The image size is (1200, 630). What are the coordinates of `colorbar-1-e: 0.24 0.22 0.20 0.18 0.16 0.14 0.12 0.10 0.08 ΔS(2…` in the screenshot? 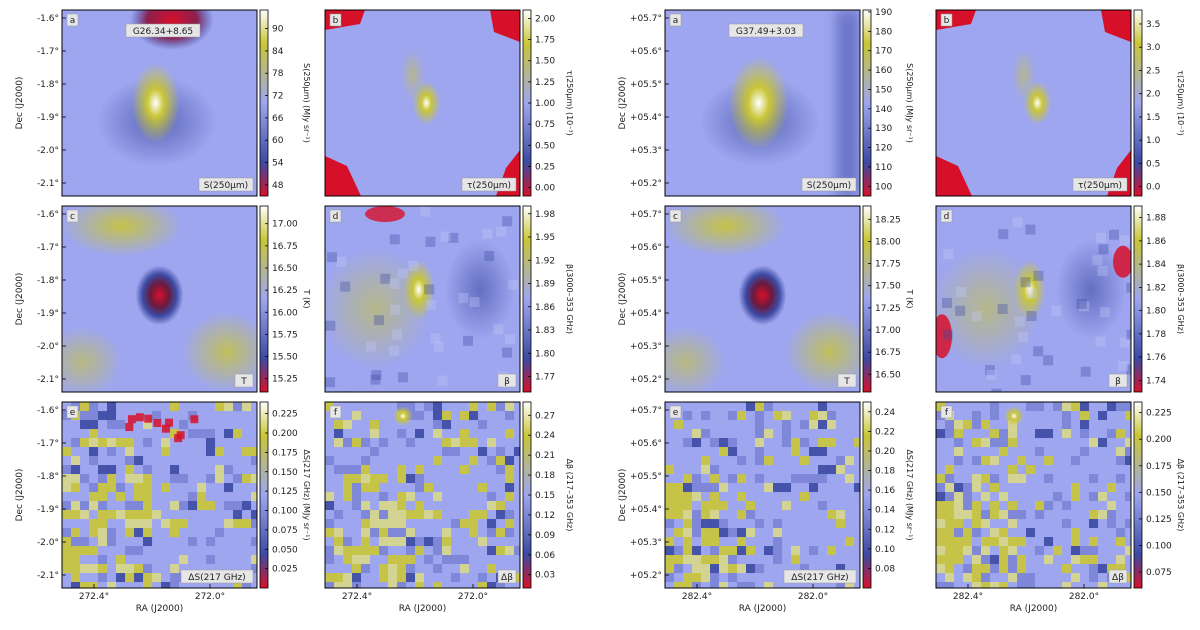 It's located at (888, 495).